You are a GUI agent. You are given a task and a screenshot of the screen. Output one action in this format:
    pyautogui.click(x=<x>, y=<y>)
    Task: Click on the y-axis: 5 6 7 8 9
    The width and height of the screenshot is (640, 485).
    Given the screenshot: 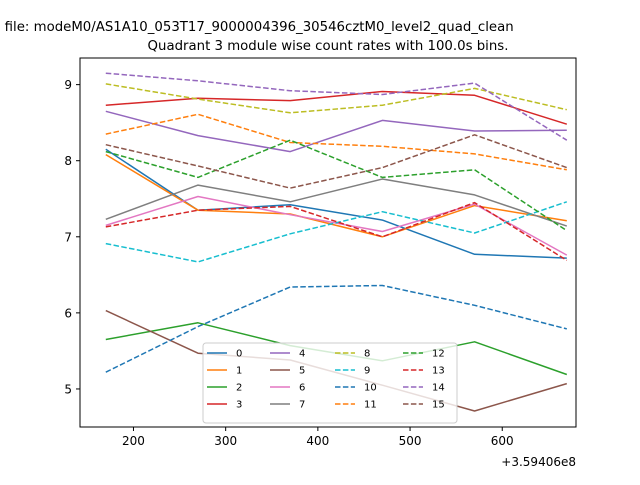 What is the action you would take?
    pyautogui.click(x=72, y=237)
    